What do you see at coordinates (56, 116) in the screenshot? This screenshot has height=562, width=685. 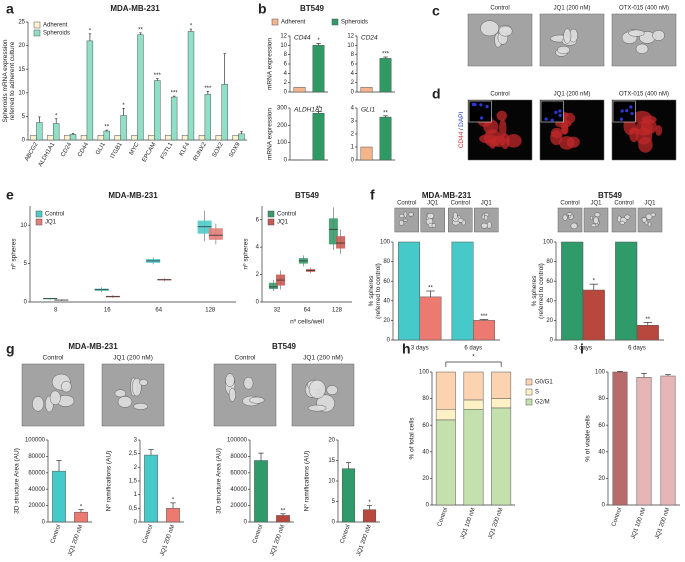 I see `significance-label: *` at bounding box center [56, 116].